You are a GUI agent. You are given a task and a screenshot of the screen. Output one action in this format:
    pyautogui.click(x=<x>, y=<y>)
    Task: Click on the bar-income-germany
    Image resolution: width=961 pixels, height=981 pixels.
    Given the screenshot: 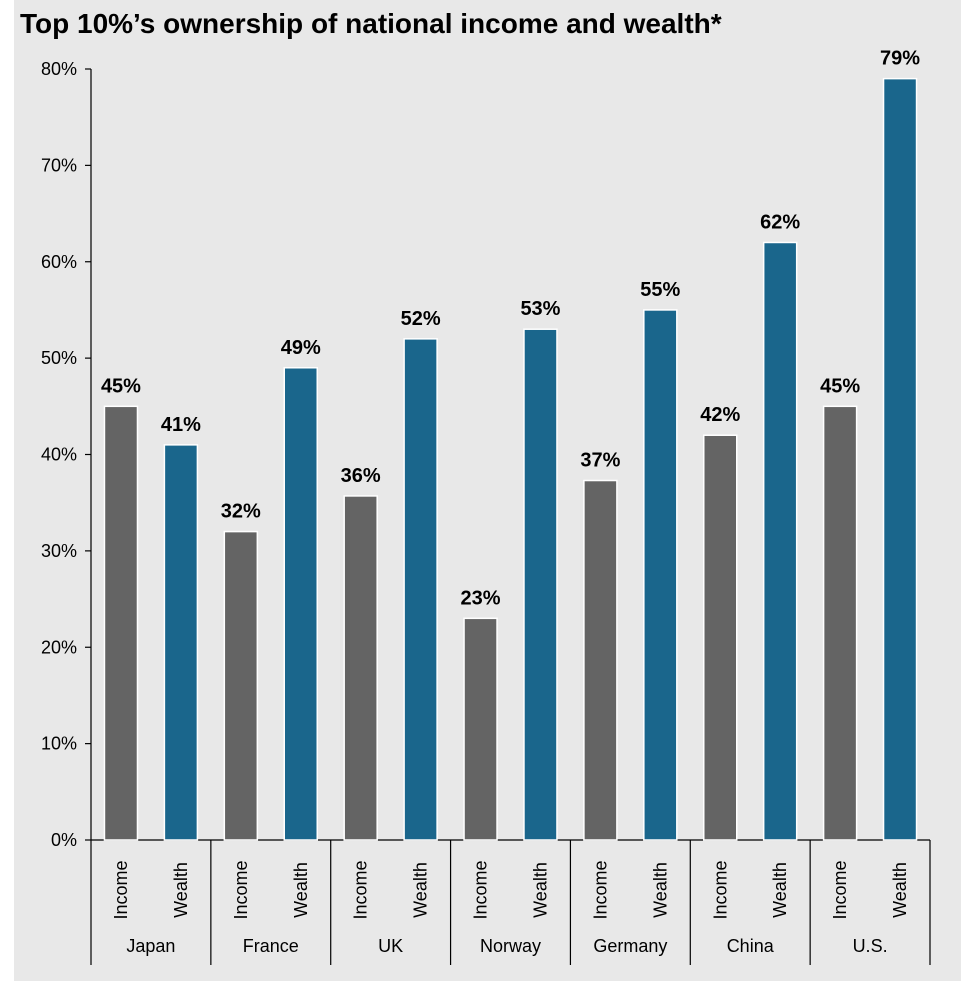 What is the action you would take?
    pyautogui.click(x=600, y=660)
    